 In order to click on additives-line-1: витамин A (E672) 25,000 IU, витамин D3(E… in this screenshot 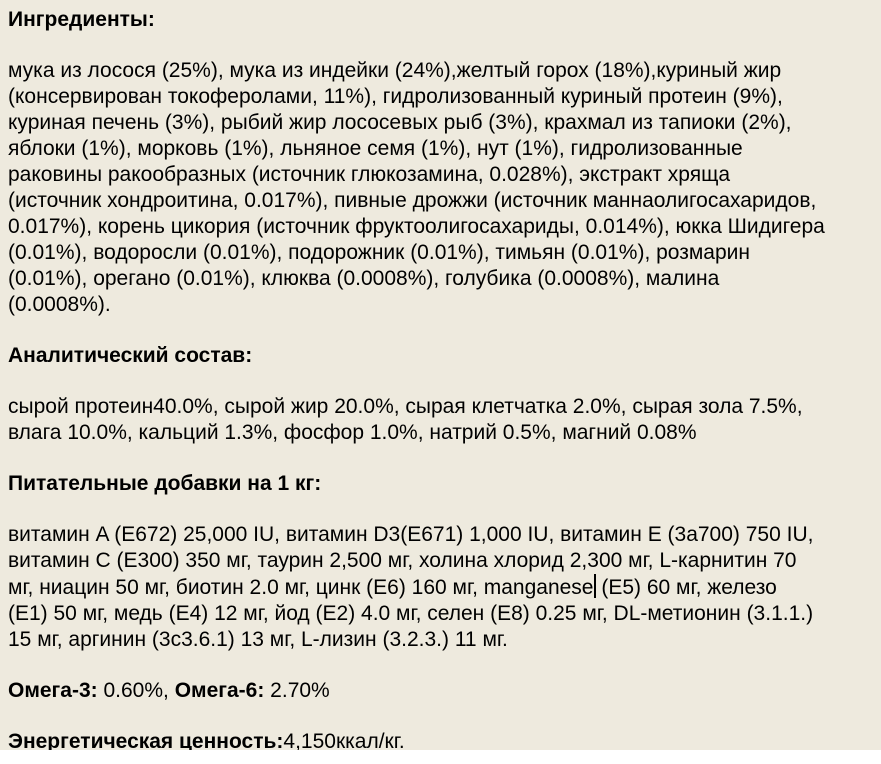, I will do `click(411, 534)`.